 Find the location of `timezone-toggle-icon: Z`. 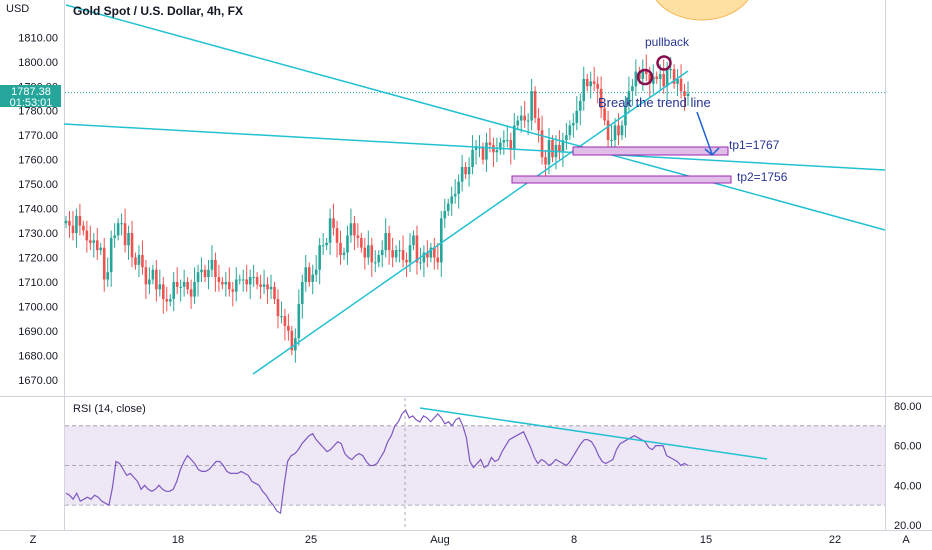

timezone-toggle-icon: Z is located at coordinates (33, 540).